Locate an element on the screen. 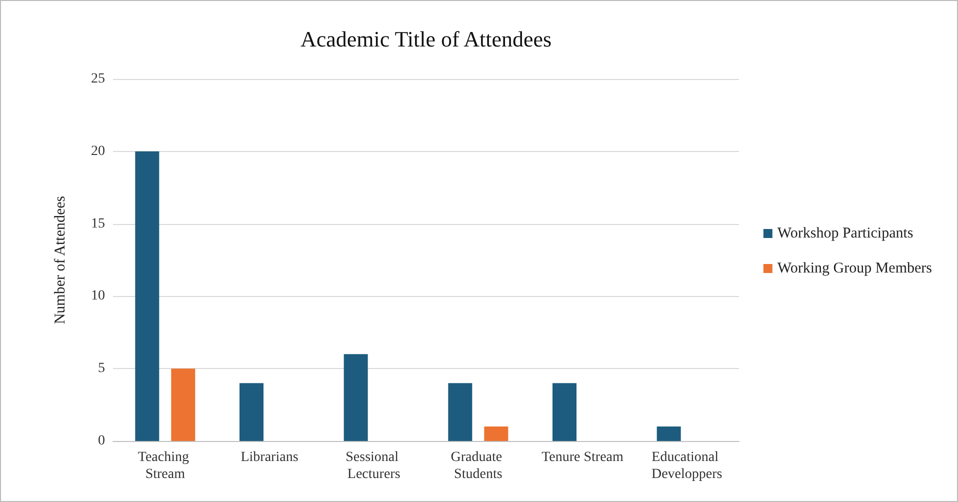 The width and height of the screenshot is (958, 502). legend-label: Working Group Members is located at coordinates (854, 268).